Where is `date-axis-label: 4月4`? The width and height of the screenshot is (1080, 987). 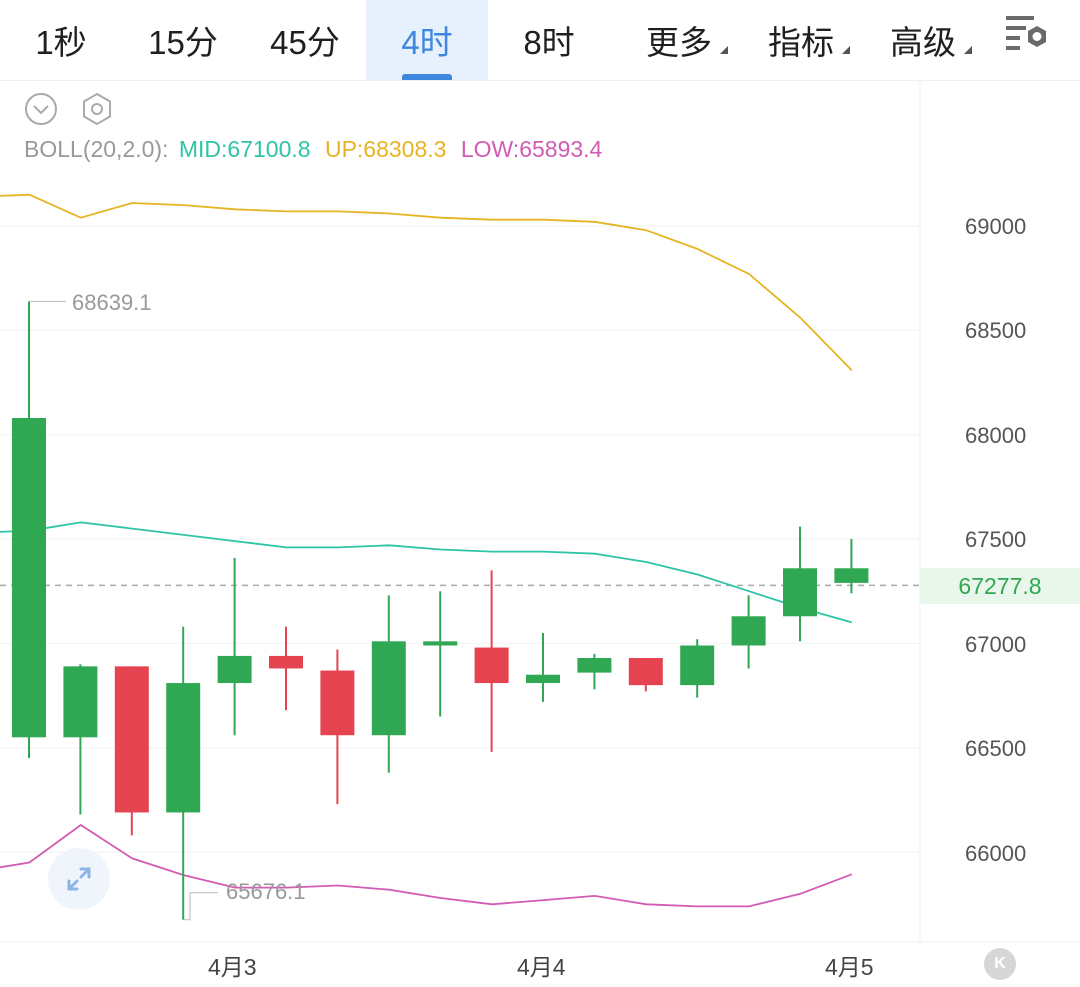
date-axis-label: 4月4 is located at coordinates (541, 967).